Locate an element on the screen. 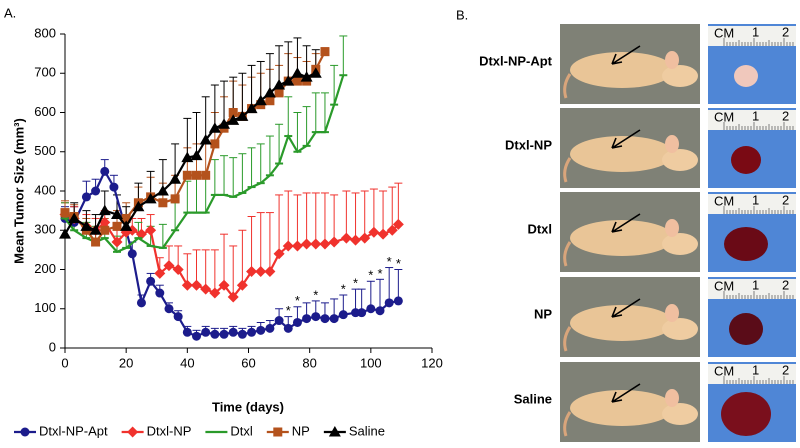 The height and width of the screenshot is (448, 800). legend-item: Dtxl-NP is located at coordinates (156, 430).